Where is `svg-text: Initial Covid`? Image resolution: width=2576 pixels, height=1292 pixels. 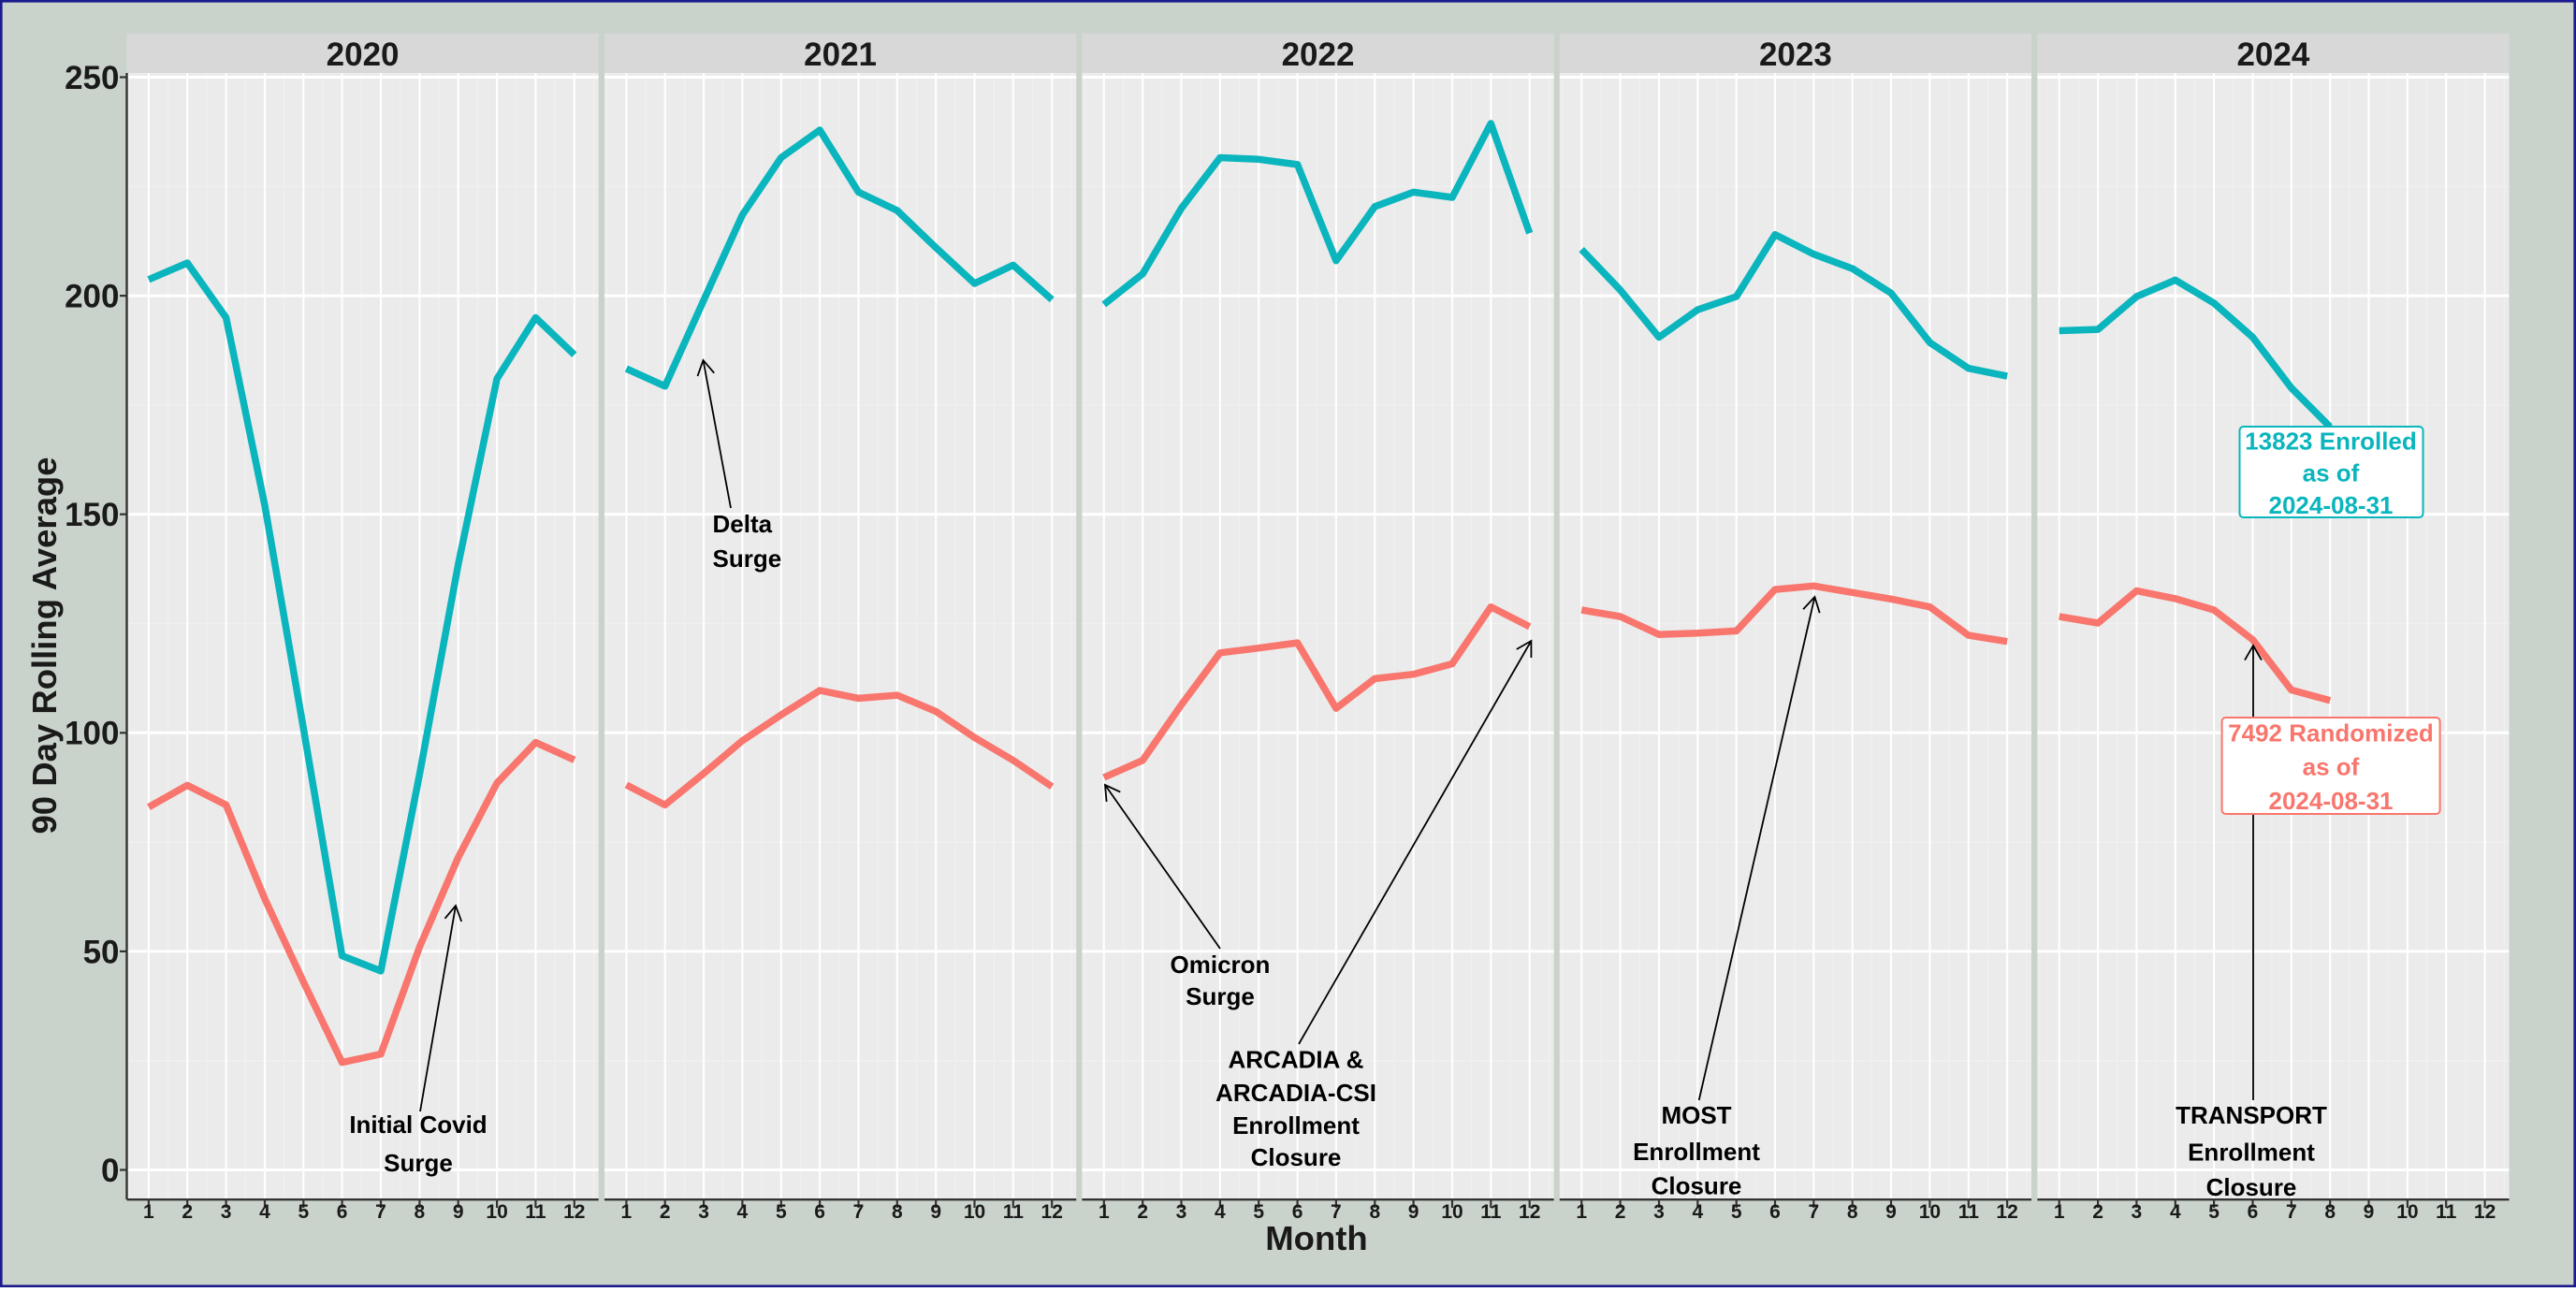
svg-text: Initial Covid is located at coordinates (418, 1125).